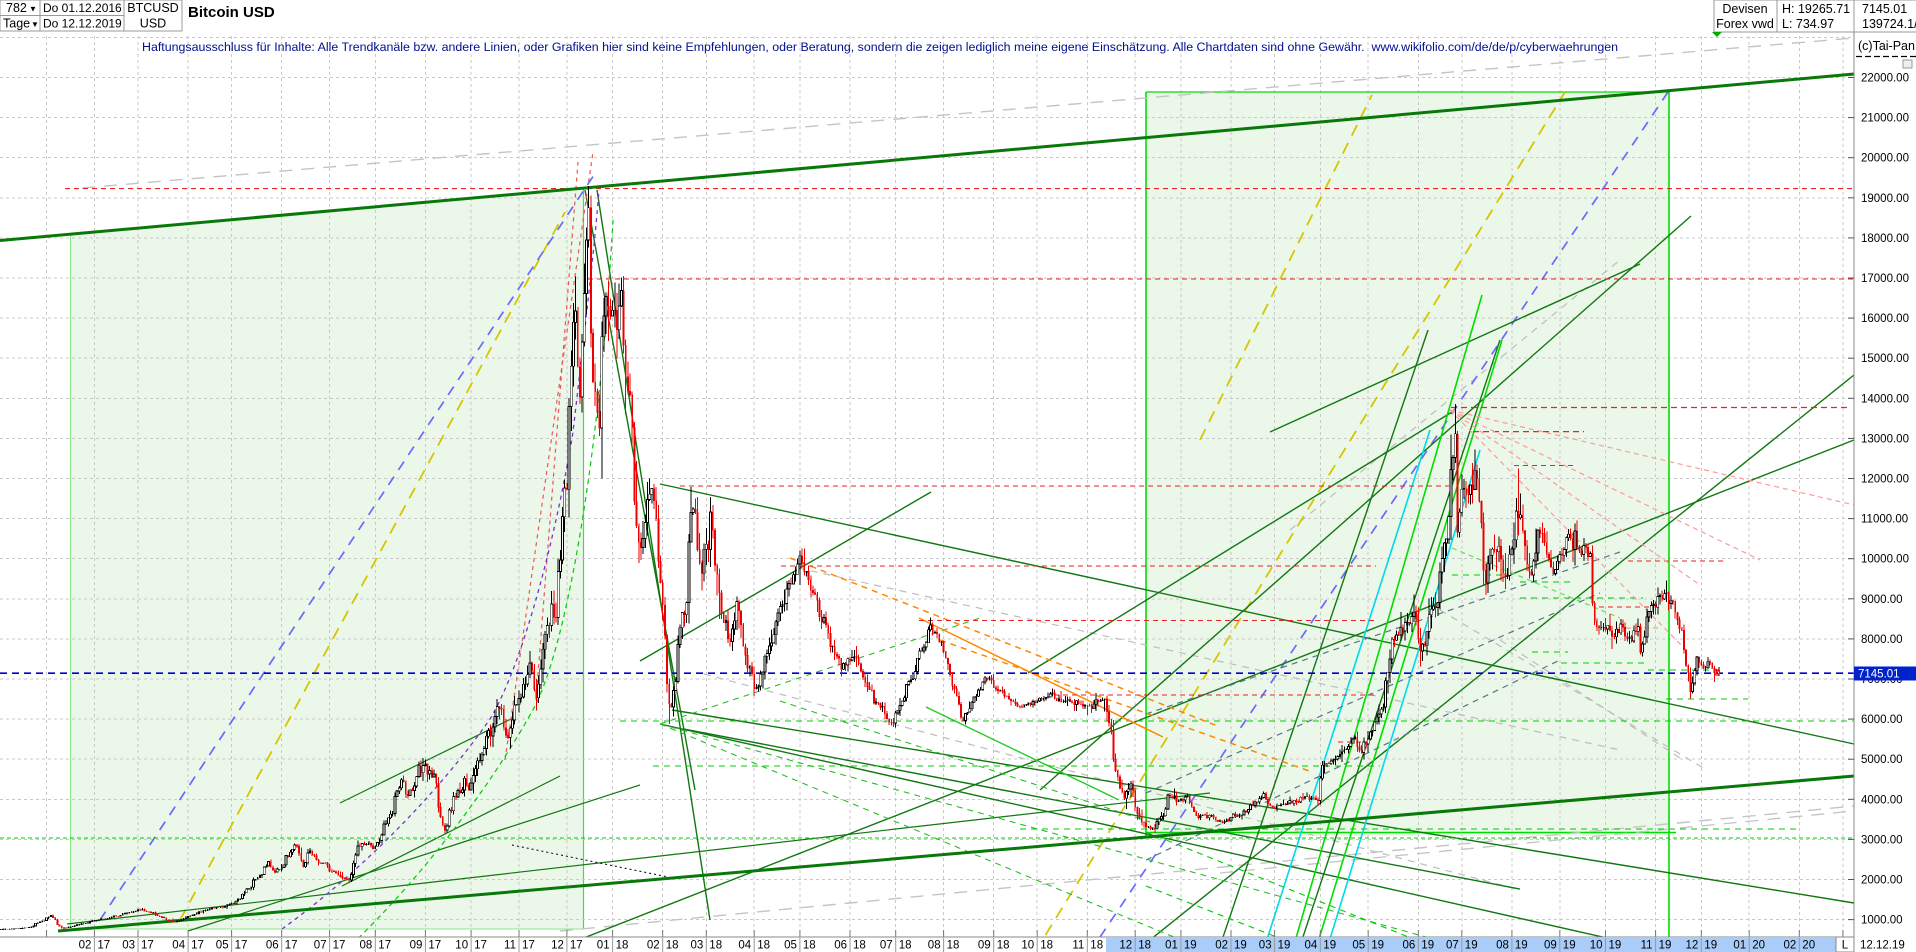  What do you see at coordinates (1885, 159) in the screenshot?
I see `svg-text: 20000.00` at bounding box center [1885, 159].